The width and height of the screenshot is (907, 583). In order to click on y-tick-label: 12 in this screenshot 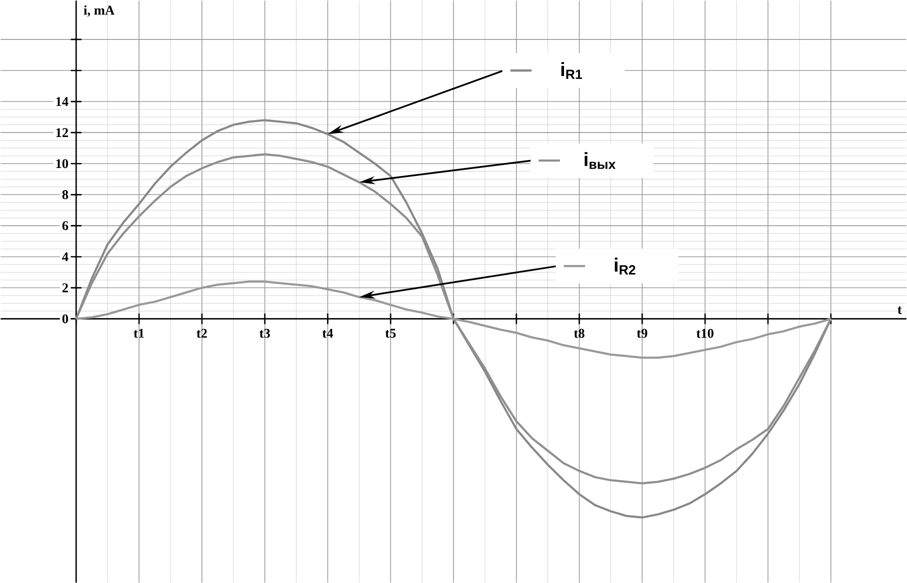, I will do `click(62, 132)`.